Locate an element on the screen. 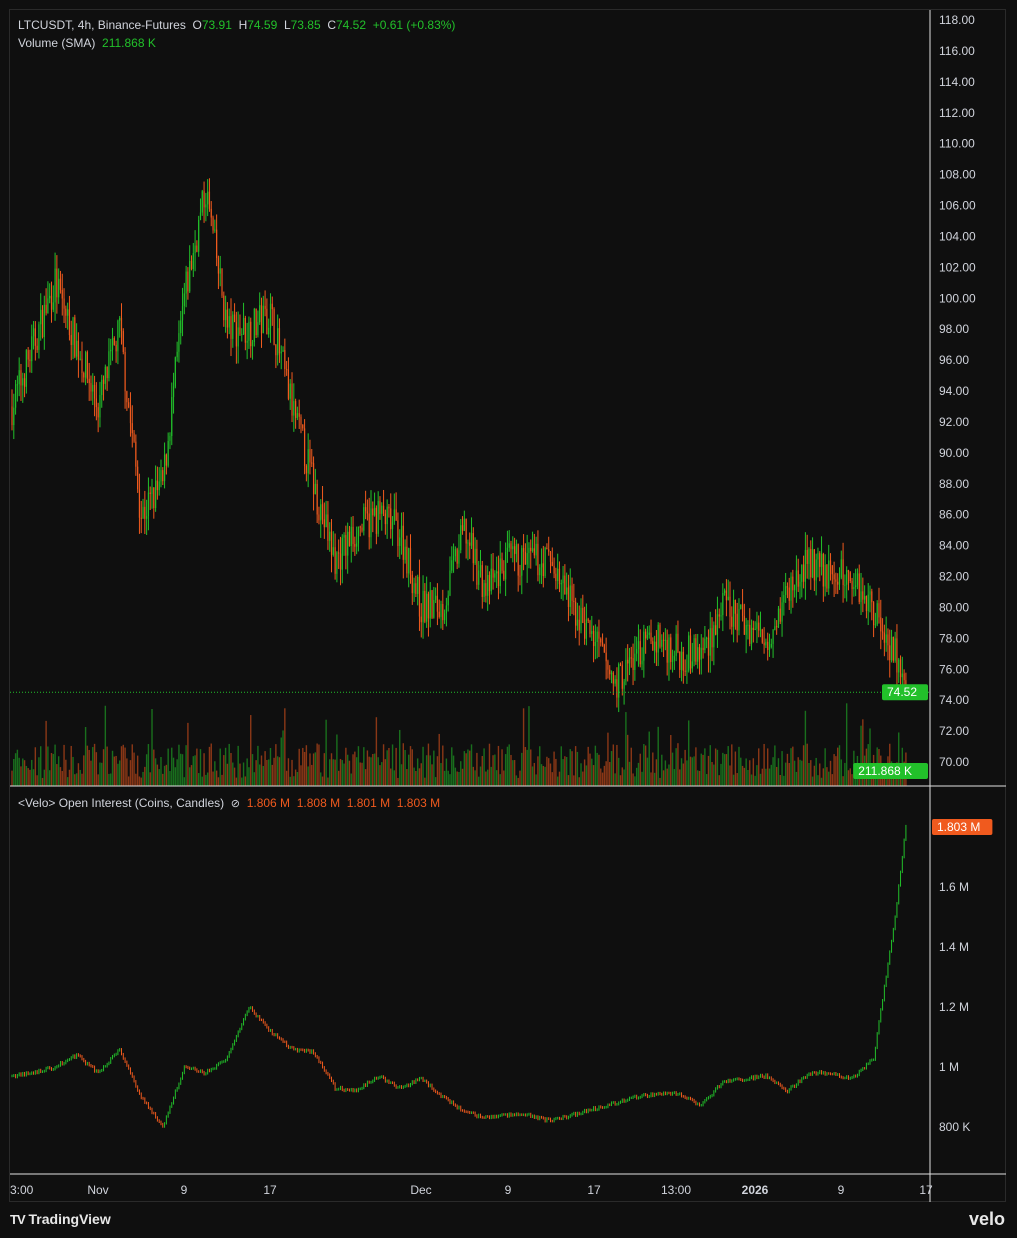 Image resolution: width=1017 pixels, height=1238 pixels. price-tick: 100.00 is located at coordinates (957, 298).